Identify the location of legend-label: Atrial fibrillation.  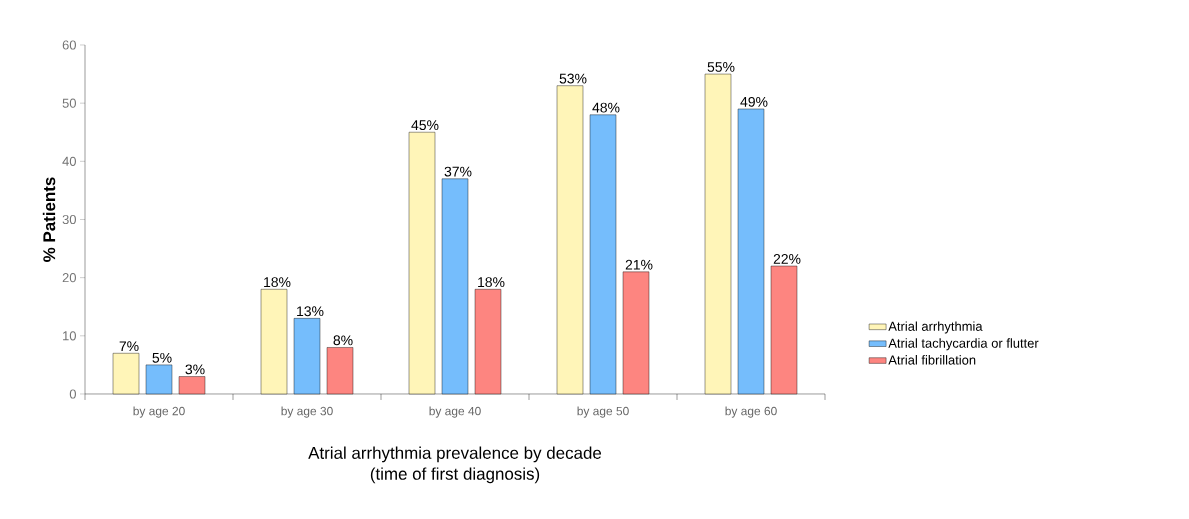
(932, 360).